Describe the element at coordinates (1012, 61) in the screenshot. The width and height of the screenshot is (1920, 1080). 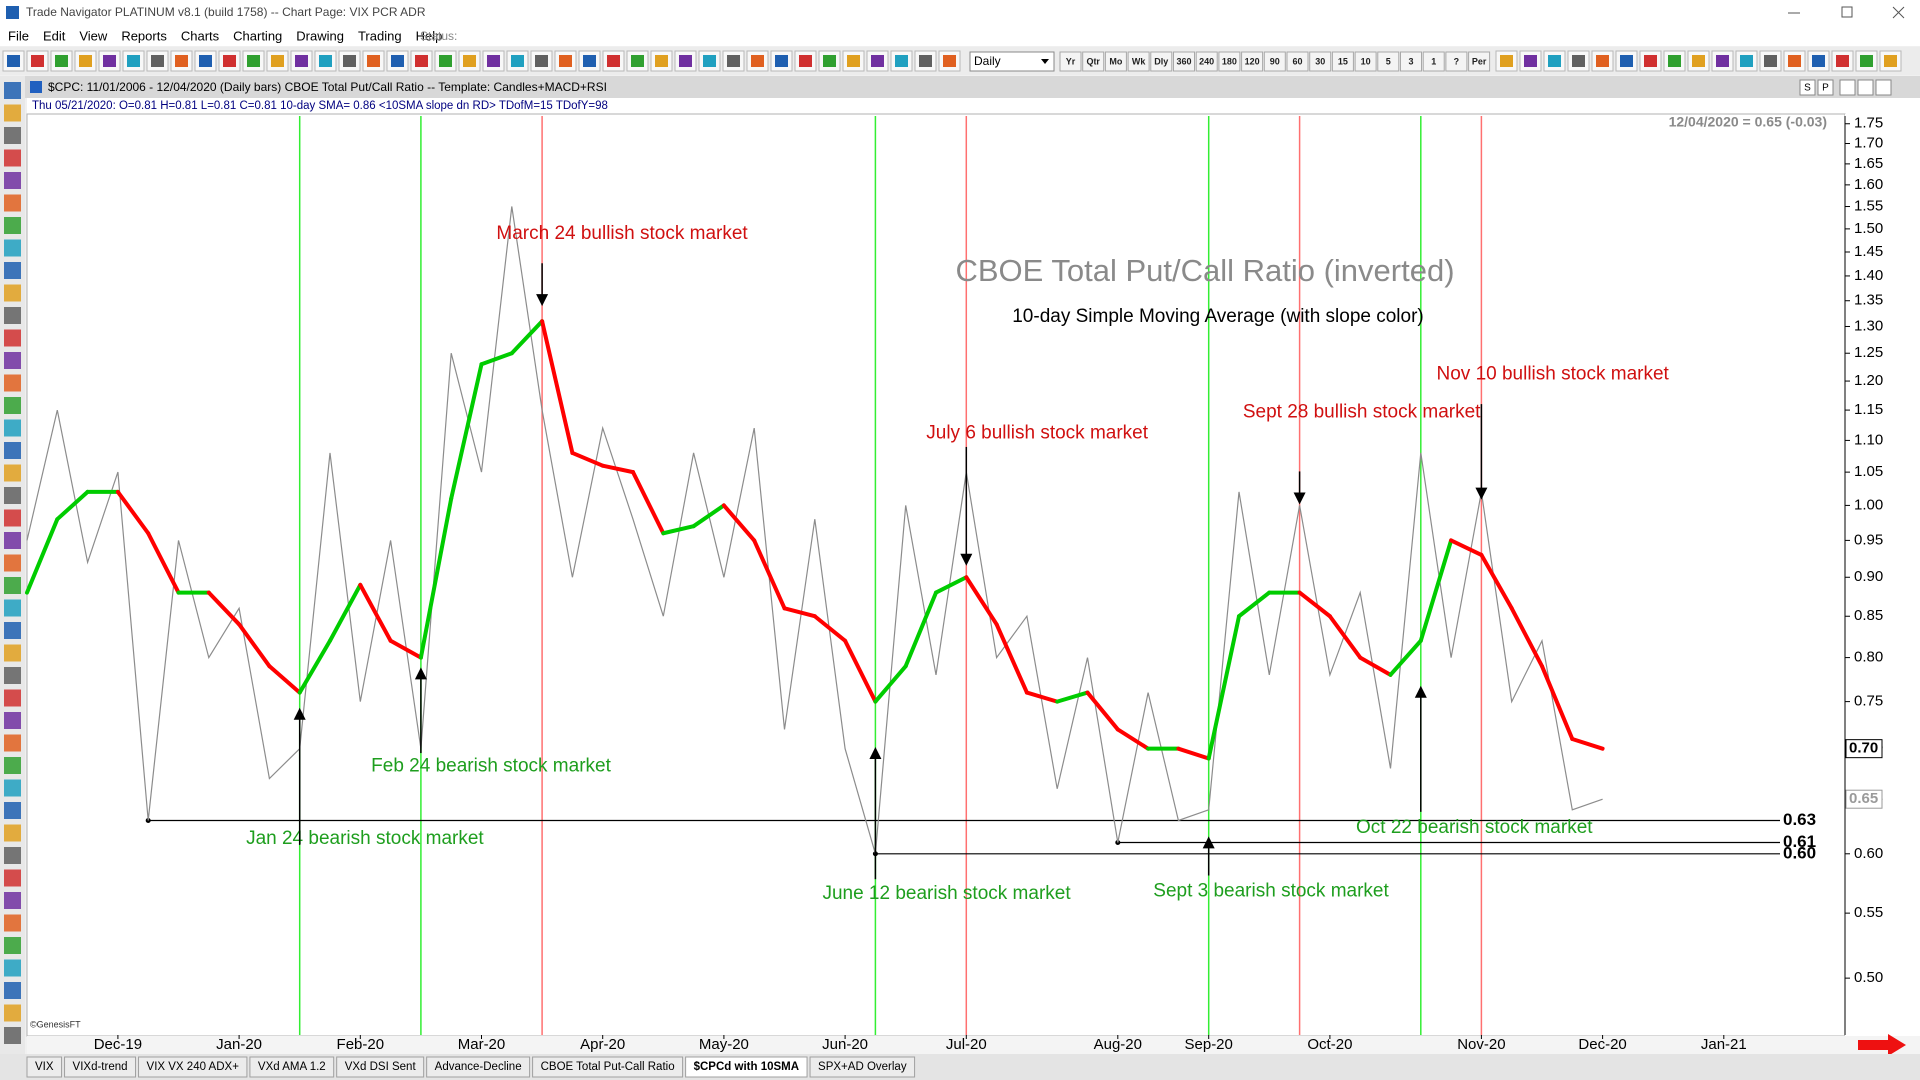
I see `timeframe-dropdown` at that location.